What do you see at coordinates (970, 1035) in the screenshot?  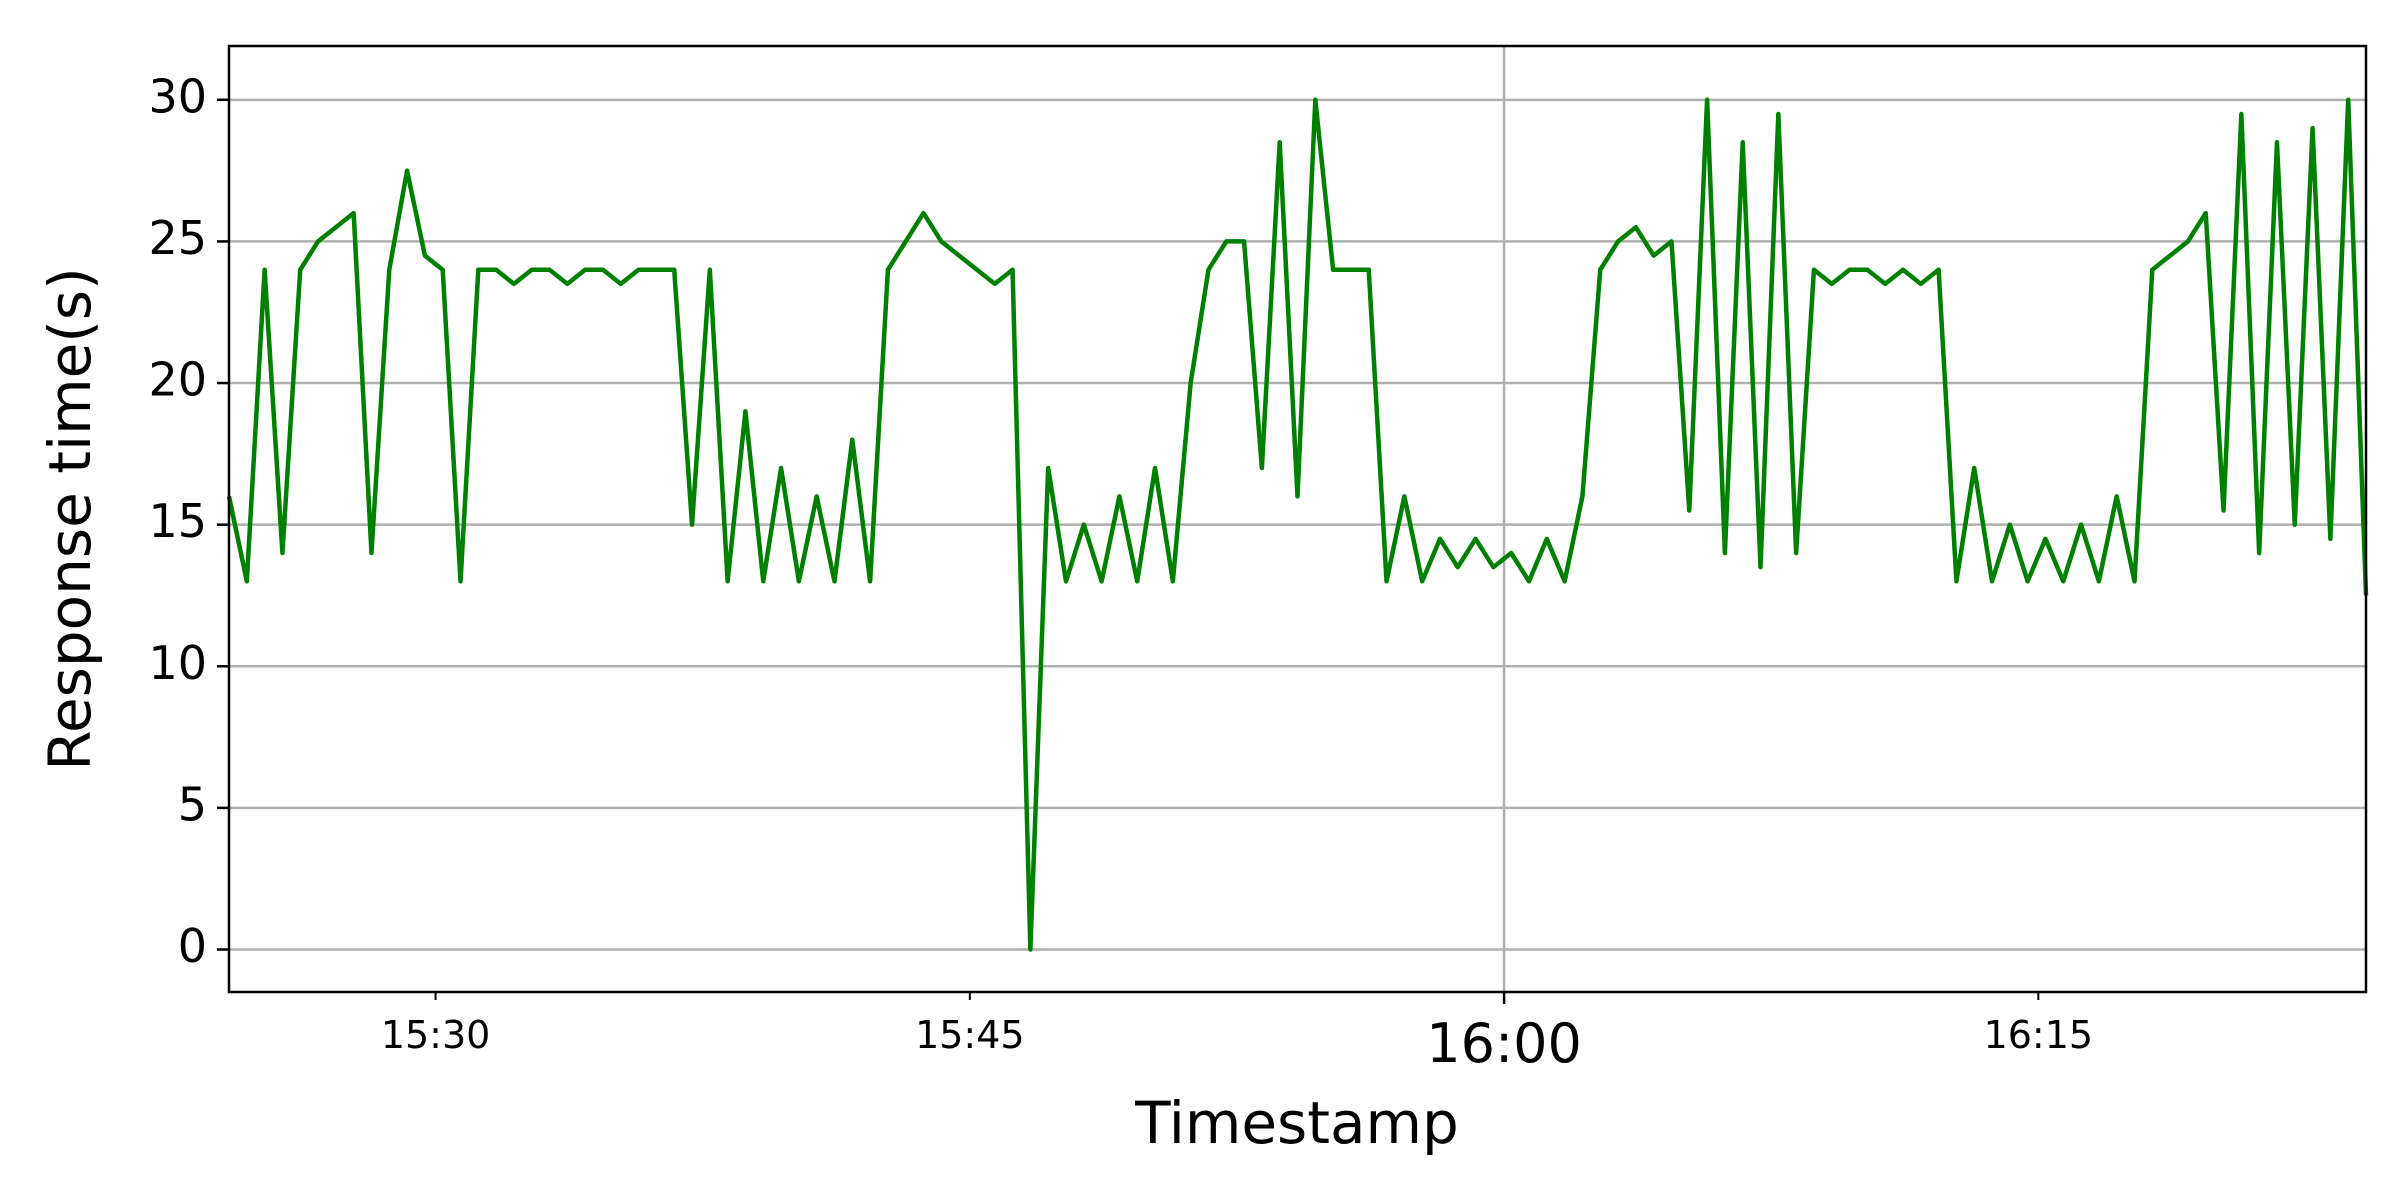 I see `x-tick-label: 15:45` at bounding box center [970, 1035].